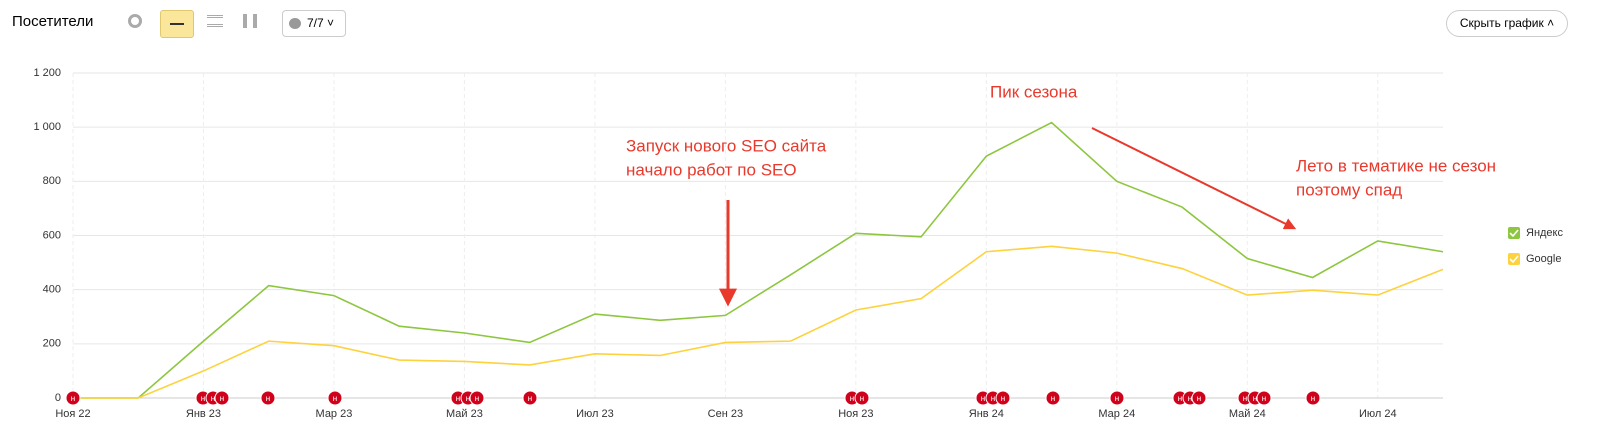 Image resolution: width=1600 pixels, height=435 pixels. Describe the element at coordinates (52, 235) in the screenshot. I see `y-tick-label: 600` at that location.